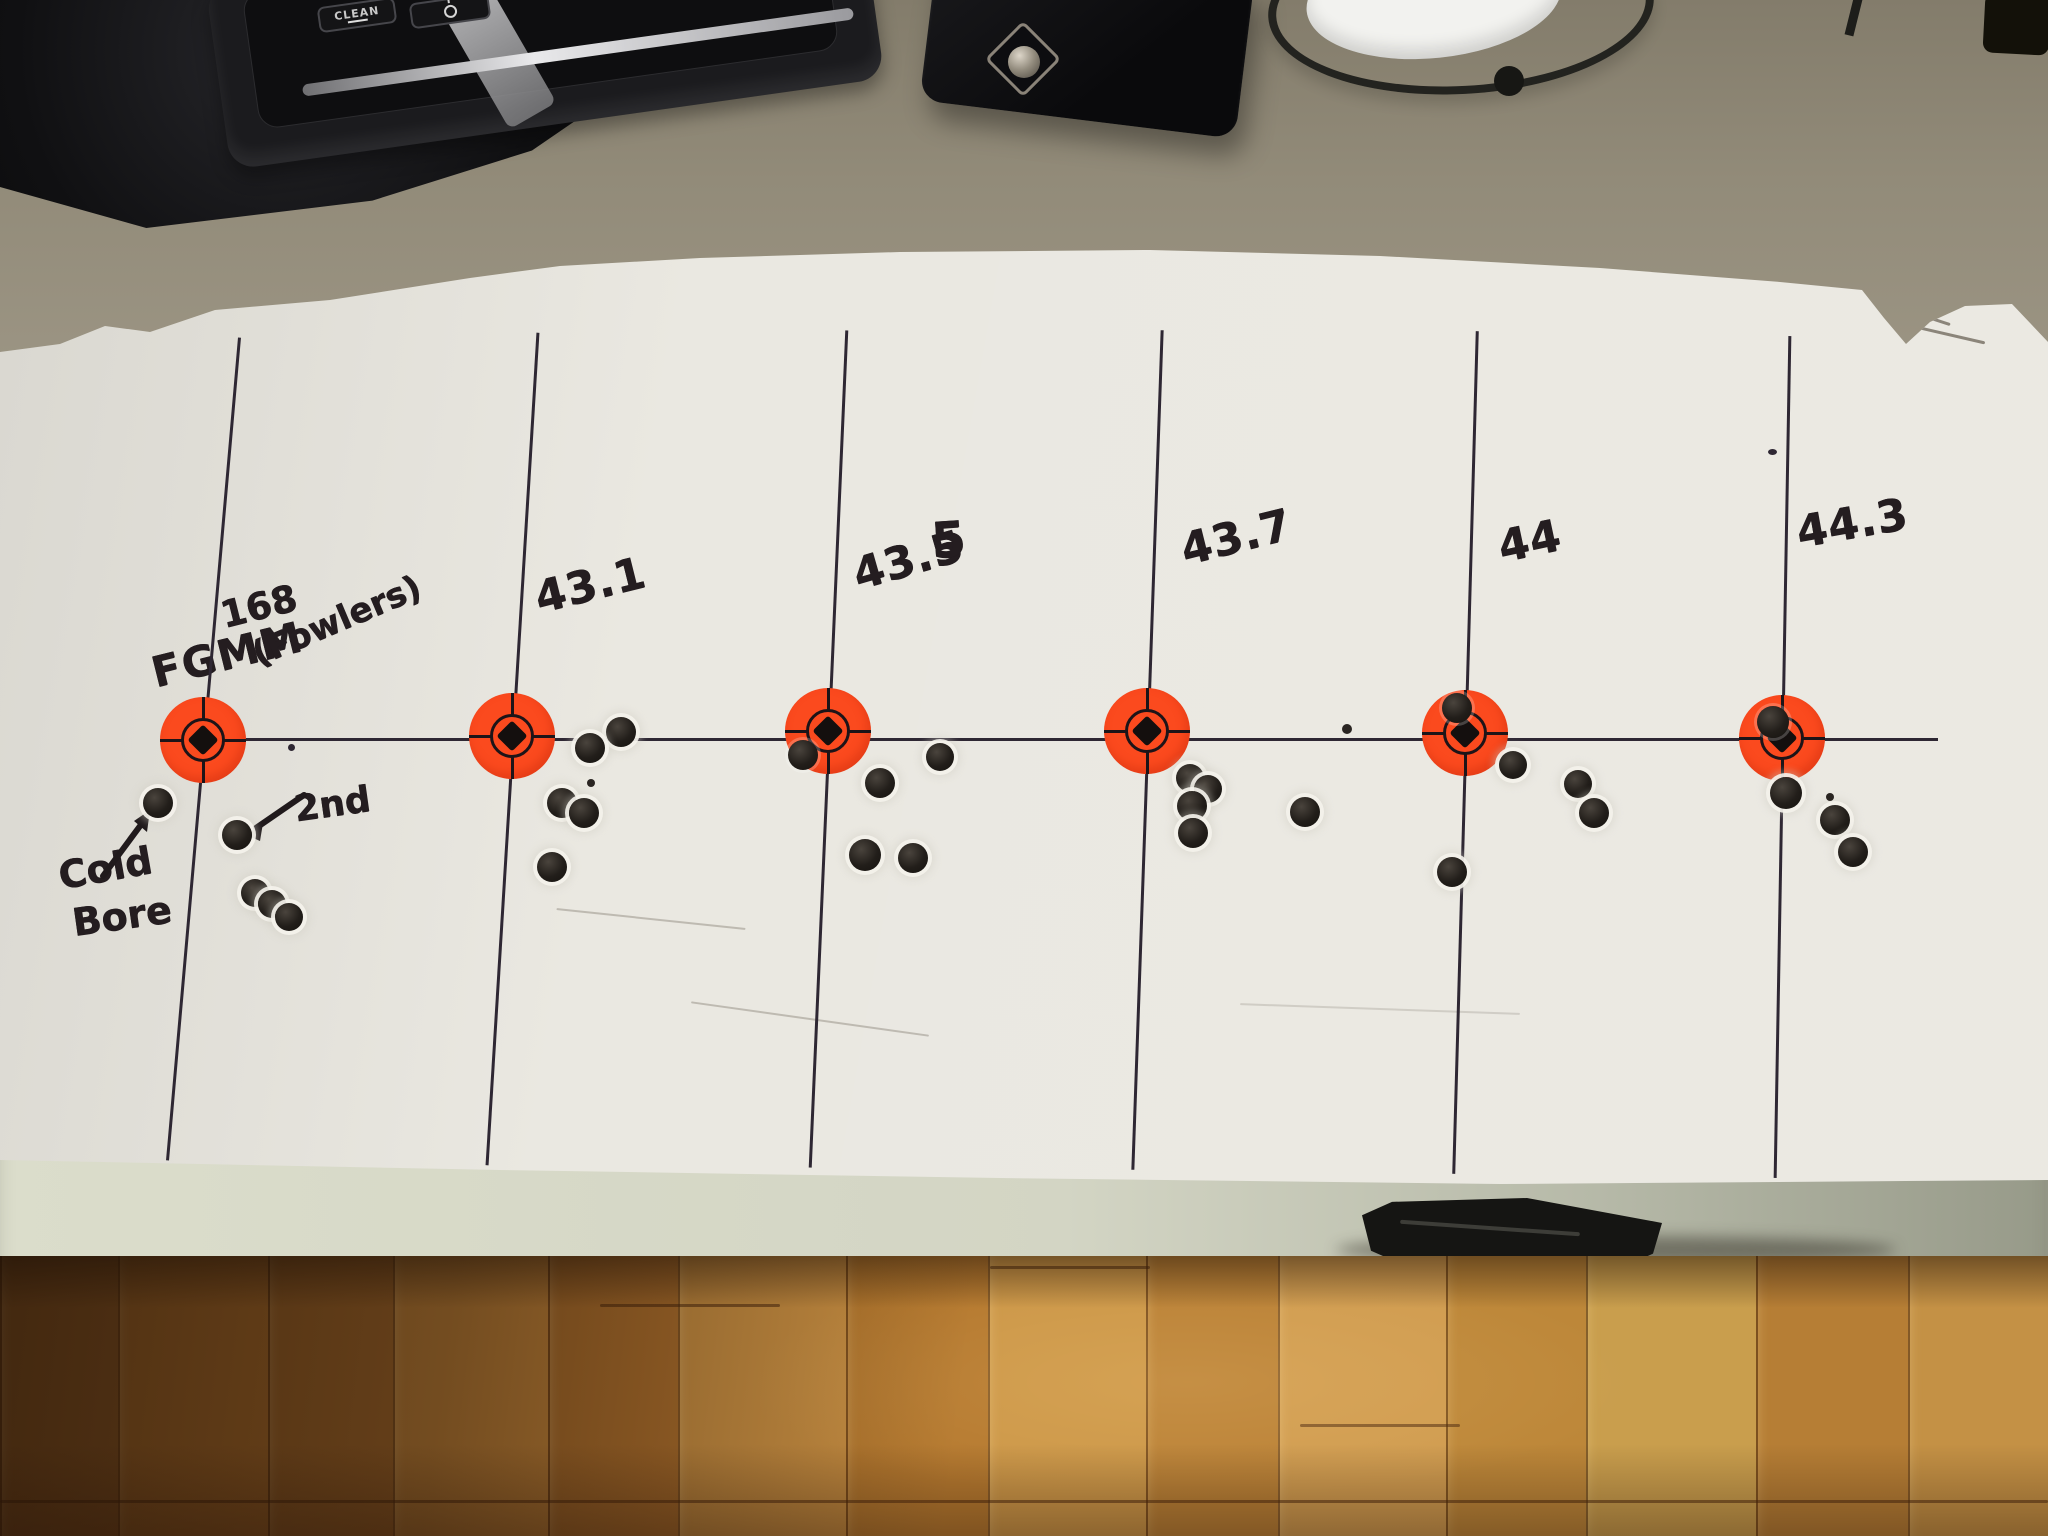 The height and width of the screenshot is (1536, 2048). Describe the element at coordinates (2015, 28) in the screenshot. I see `dark-corner-object` at that location.